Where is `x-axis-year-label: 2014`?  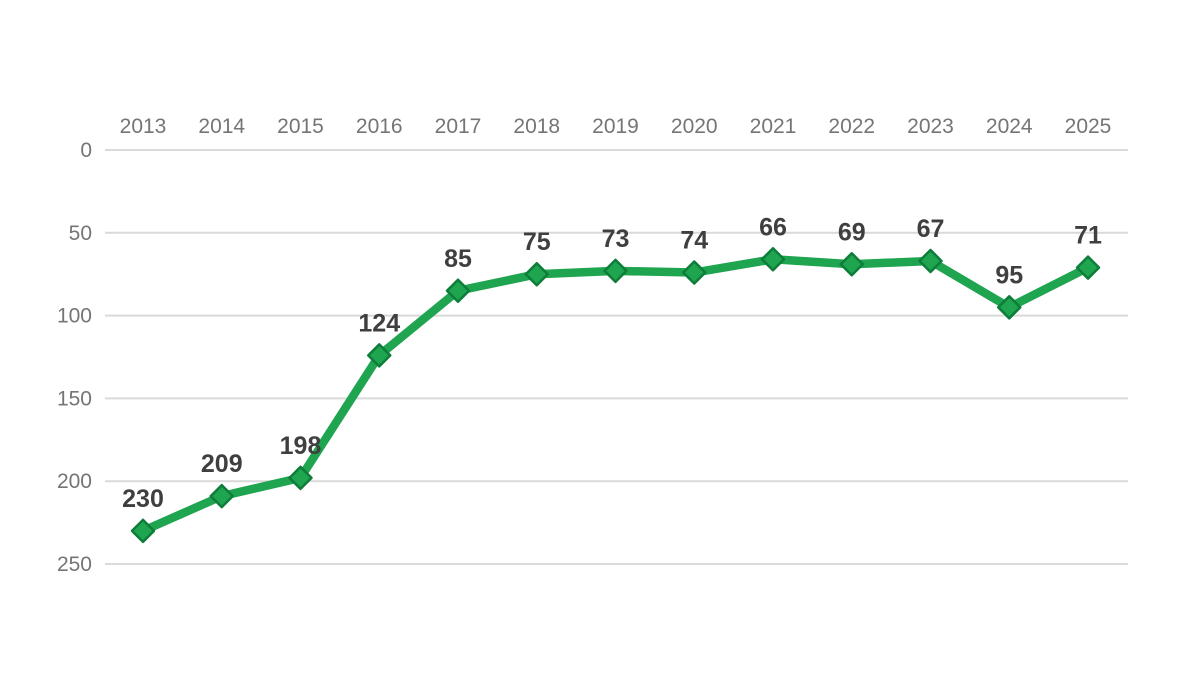
x-axis-year-label: 2014 is located at coordinates (221, 126).